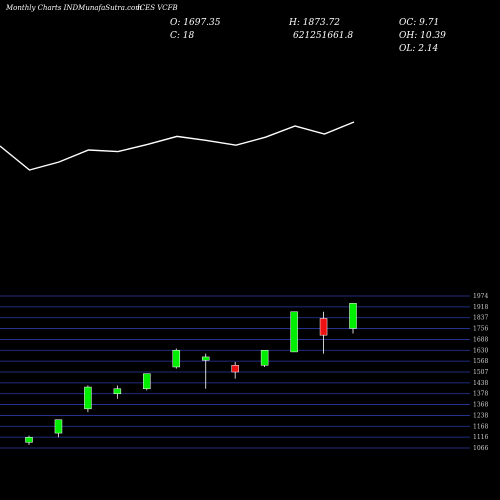 Image resolution: width=500 pixels, height=500 pixels. I want to click on y-tick-label: 1630, so click(480, 350).